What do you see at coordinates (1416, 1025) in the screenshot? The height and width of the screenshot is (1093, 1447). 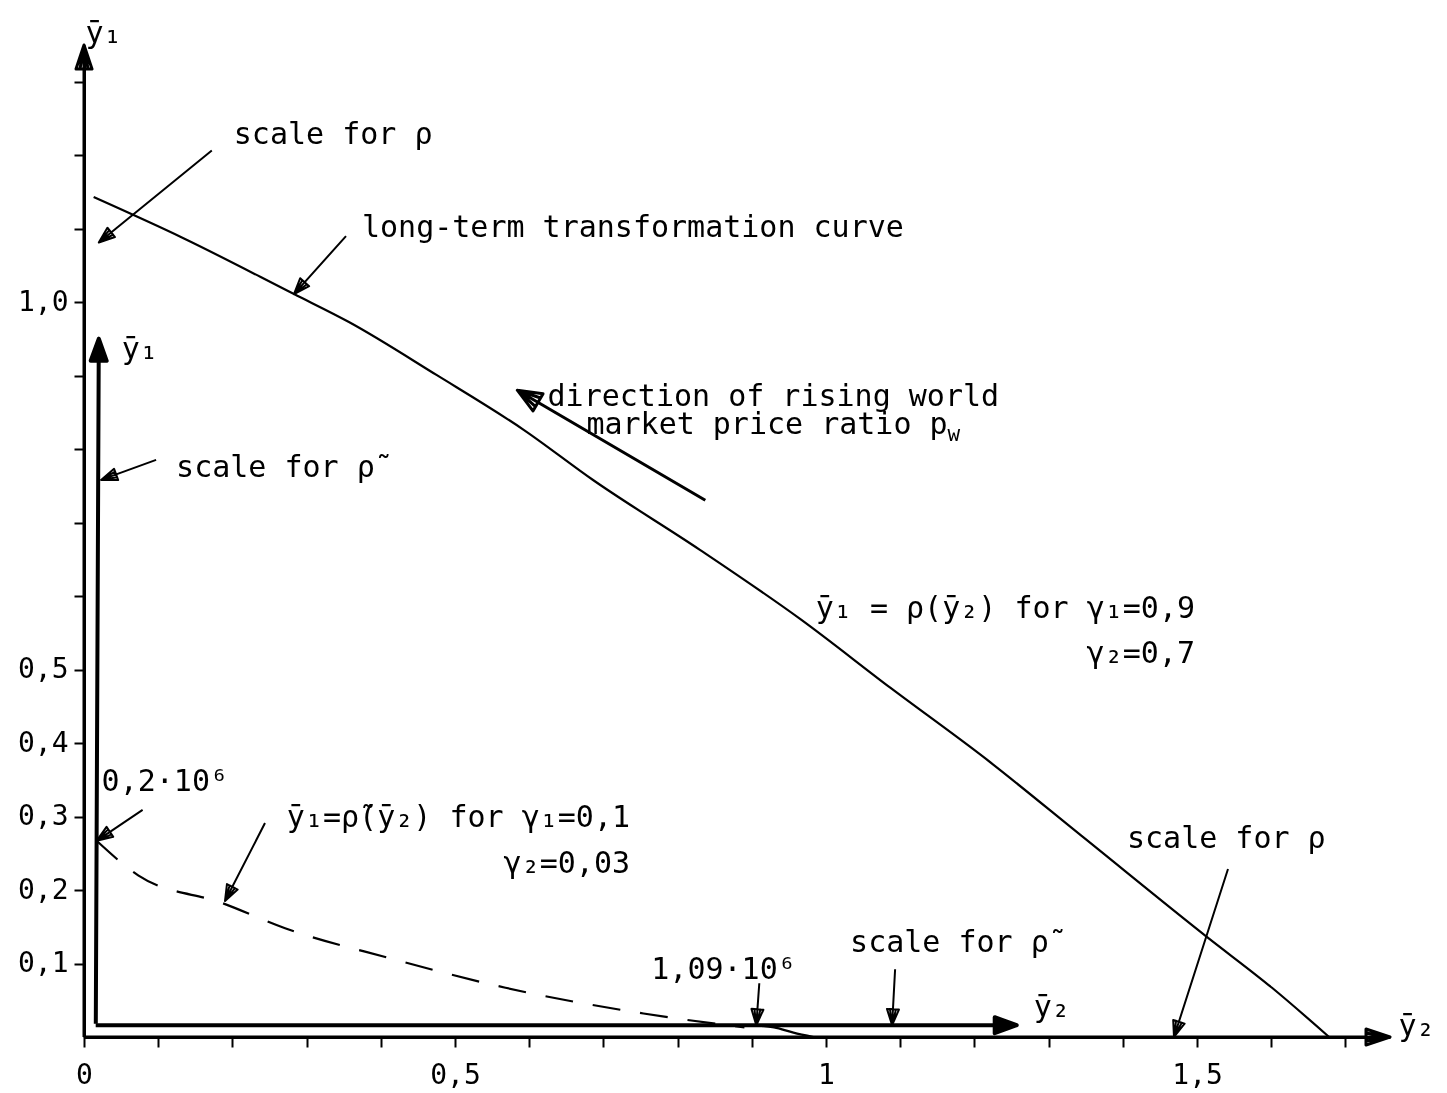 I see `x-axis-title: ȳ₂` at bounding box center [1416, 1025].